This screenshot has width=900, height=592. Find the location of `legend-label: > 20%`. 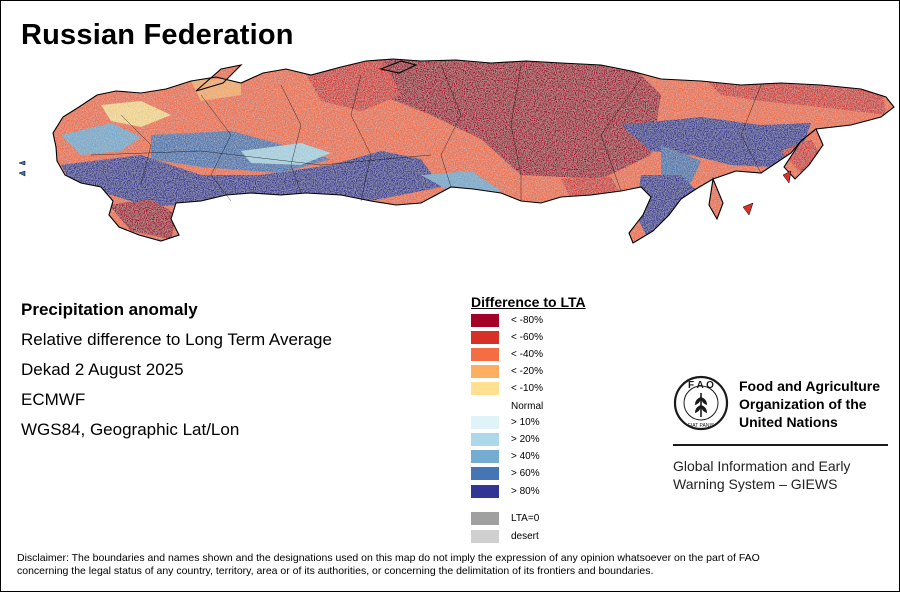

legend-label: > 20% is located at coordinates (525, 439).